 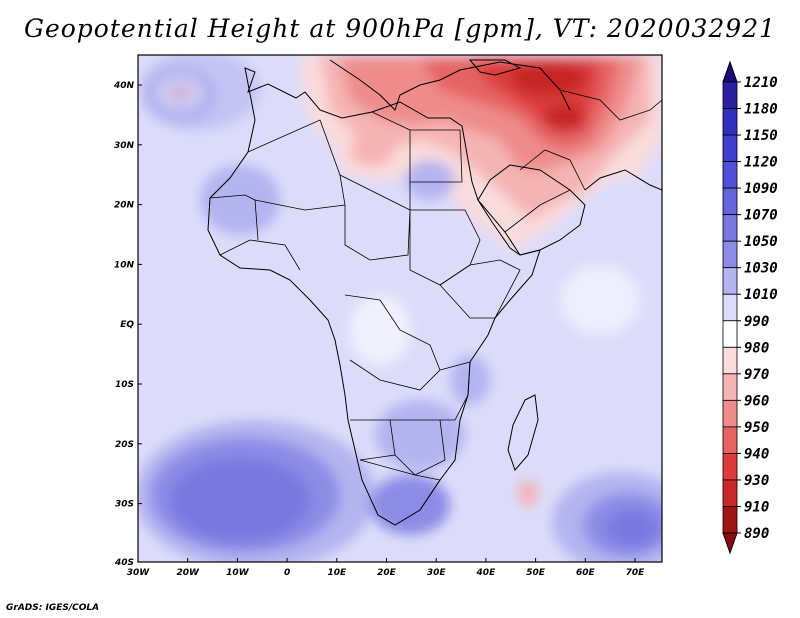 What do you see at coordinates (756, 481) in the screenshot?
I see `colorbar-label: 930` at bounding box center [756, 481].